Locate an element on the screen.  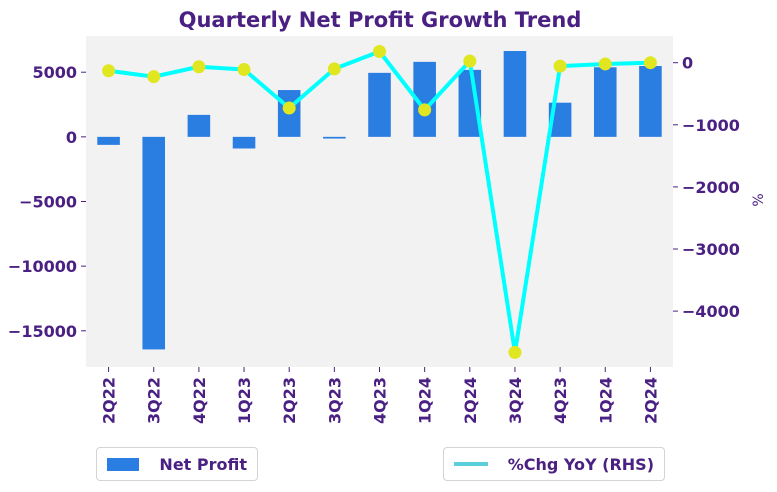
y-axis-left: 5000 0 −5000 −10000 −15000 is located at coordinates (47, 202).